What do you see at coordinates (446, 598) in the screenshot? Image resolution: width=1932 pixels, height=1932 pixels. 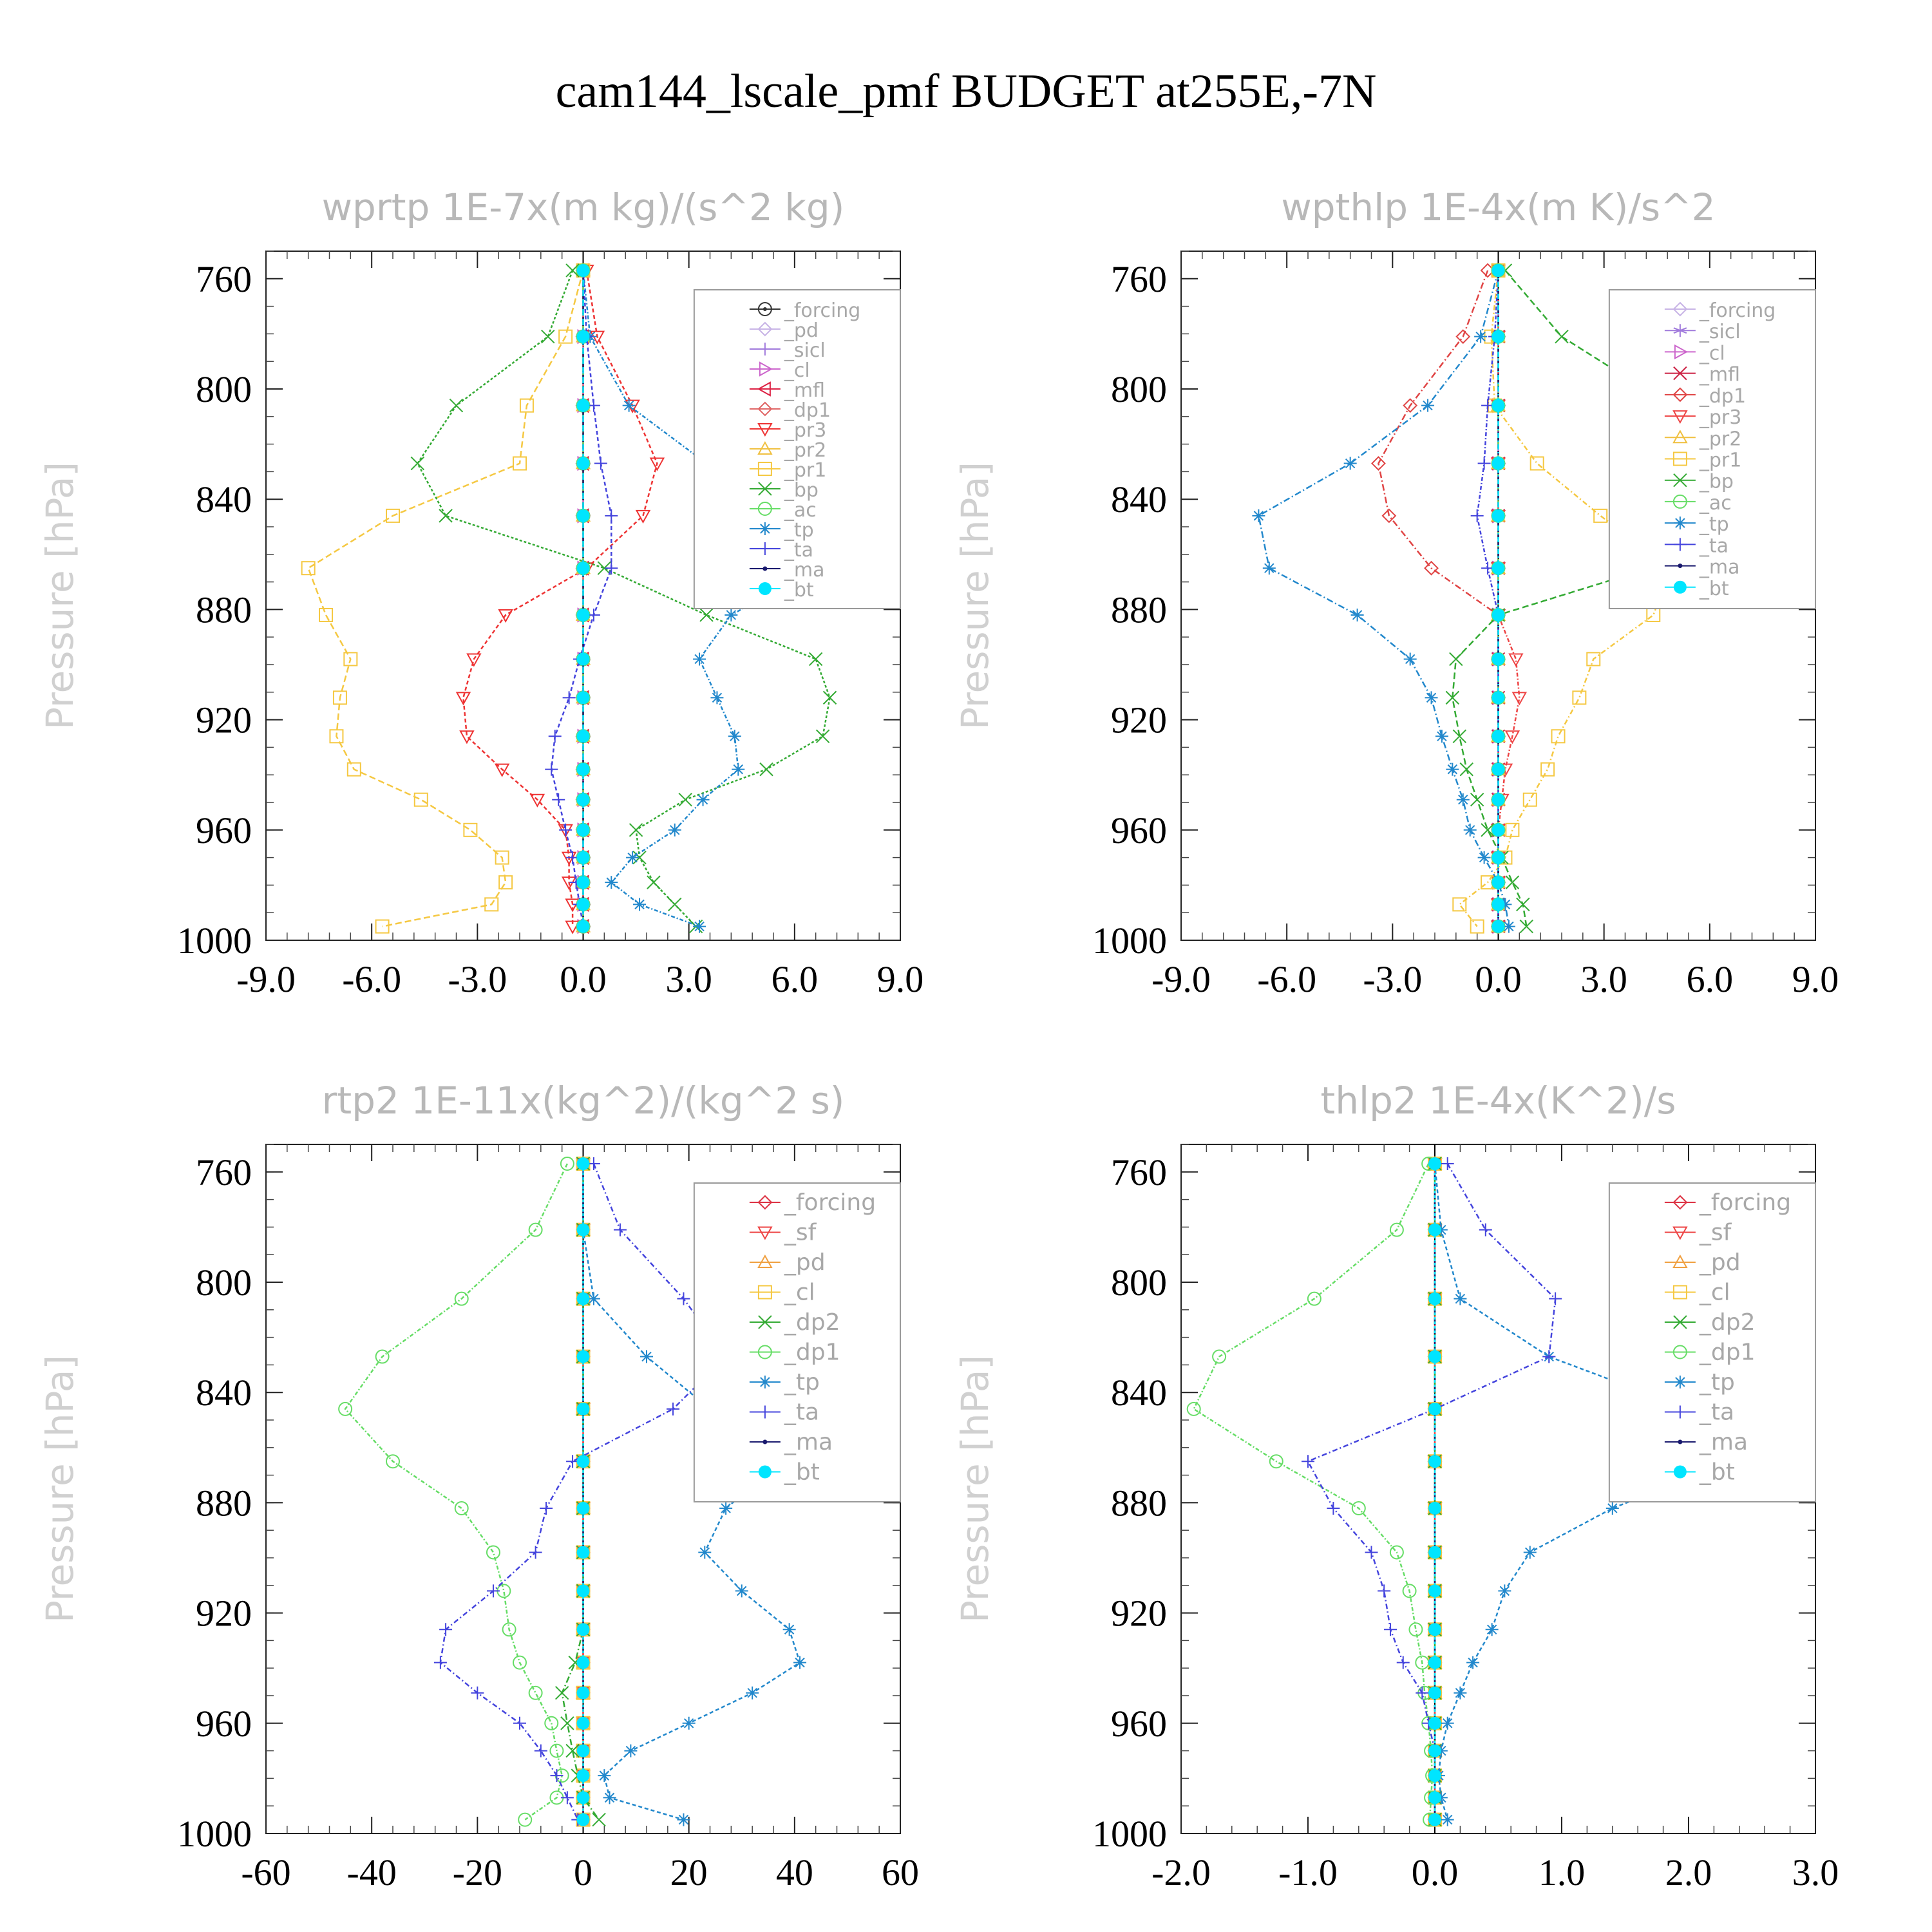 I see `series-pr1` at bounding box center [446, 598].